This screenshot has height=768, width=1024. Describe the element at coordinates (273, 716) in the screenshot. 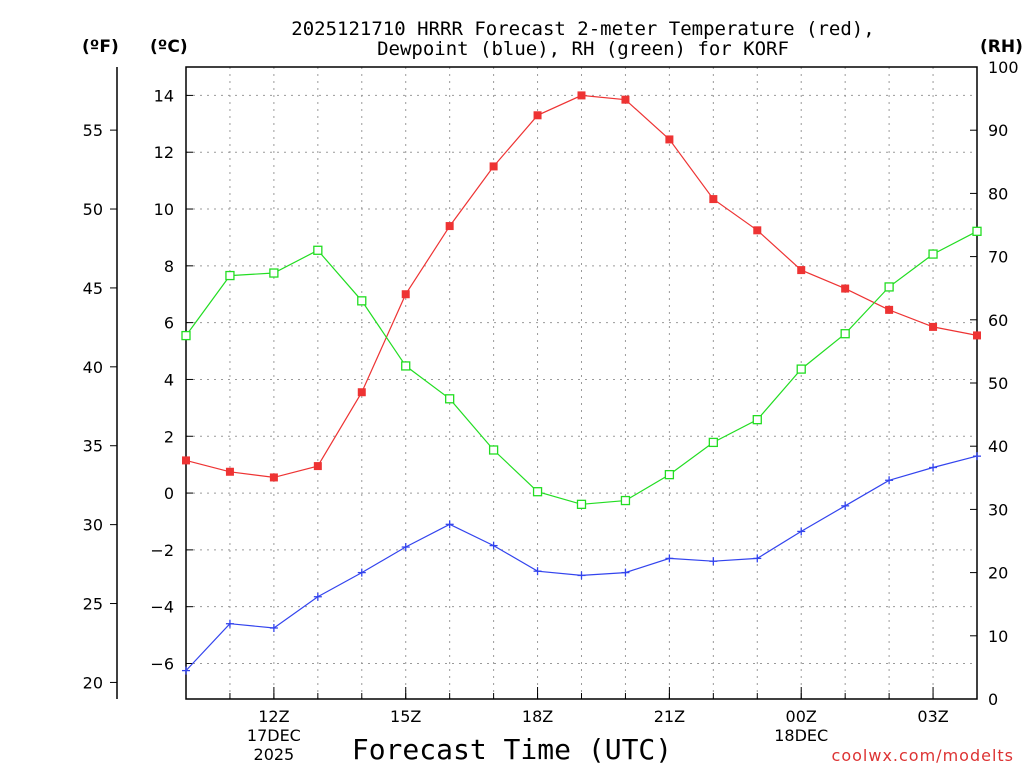

I see `time-tick-label: 12Z` at that location.